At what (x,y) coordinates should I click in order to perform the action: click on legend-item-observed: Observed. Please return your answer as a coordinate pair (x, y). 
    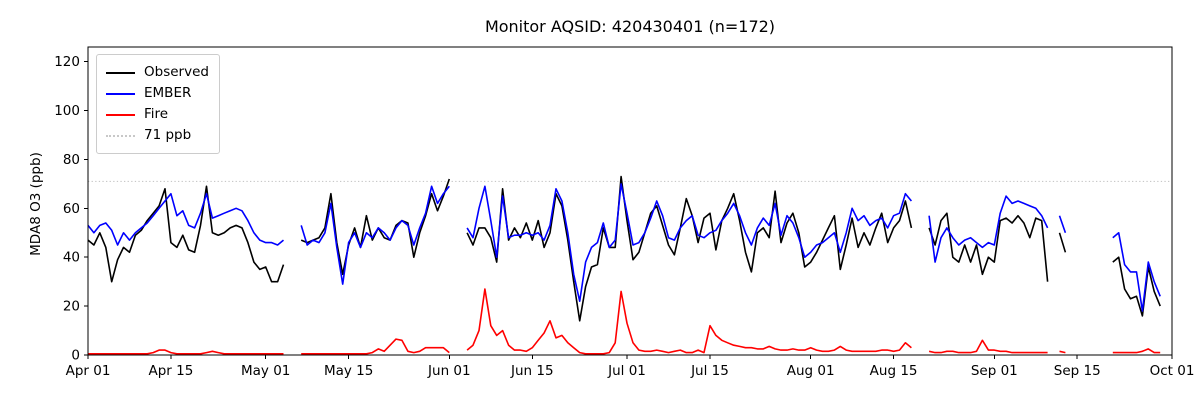
    Looking at the image, I should click on (157, 72).